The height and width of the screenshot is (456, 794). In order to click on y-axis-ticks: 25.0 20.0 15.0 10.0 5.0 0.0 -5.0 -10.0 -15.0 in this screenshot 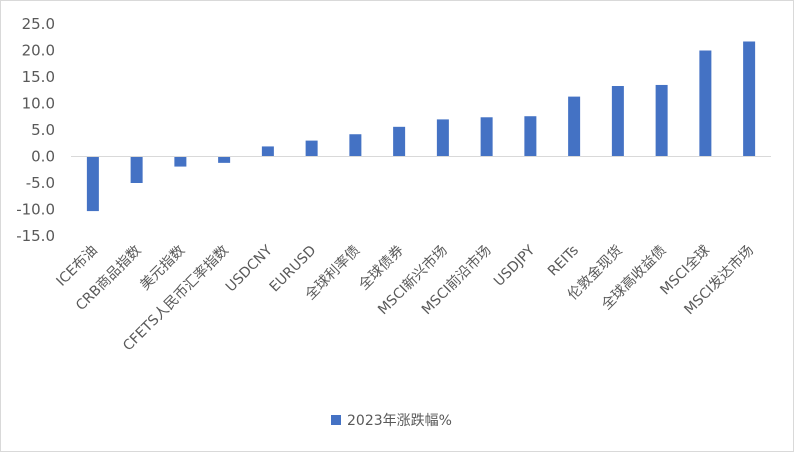, I will do `click(35, 130)`.